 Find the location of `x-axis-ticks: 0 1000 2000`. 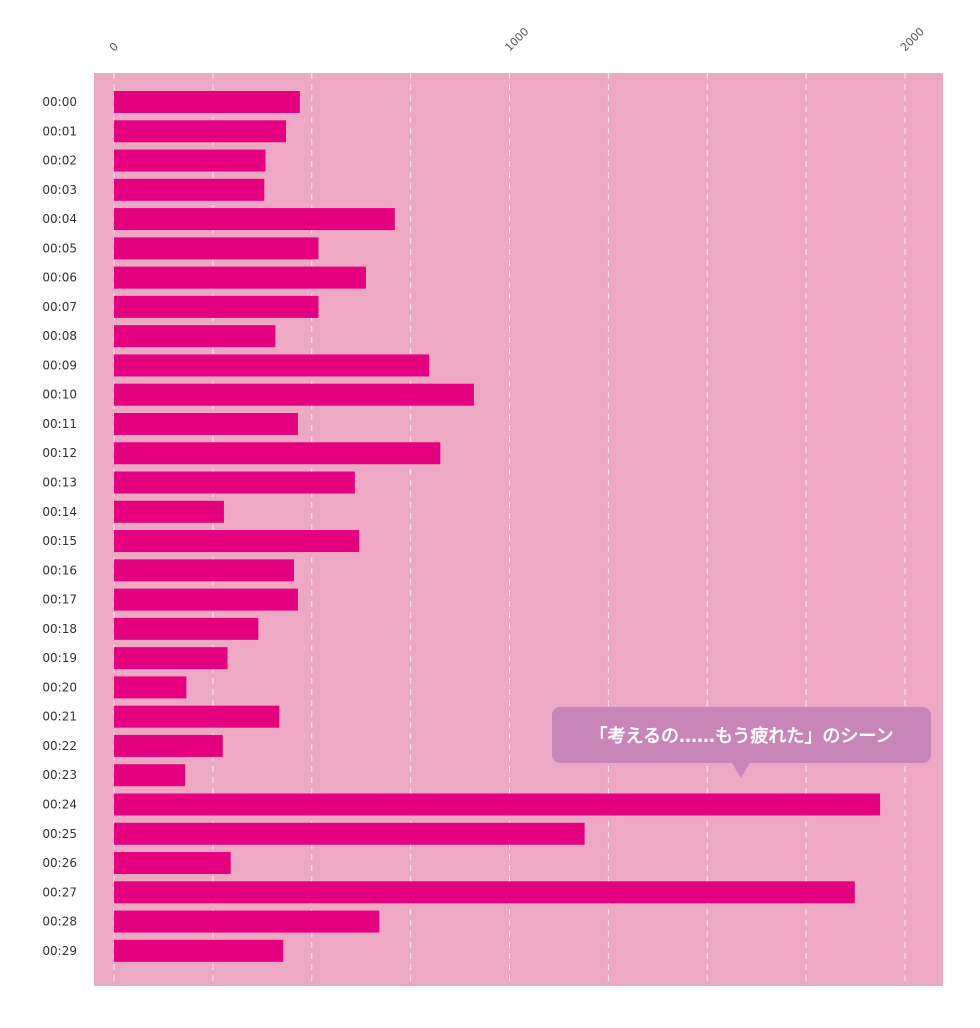

x-axis-ticks: 0 1000 2000 is located at coordinates (517, 39).